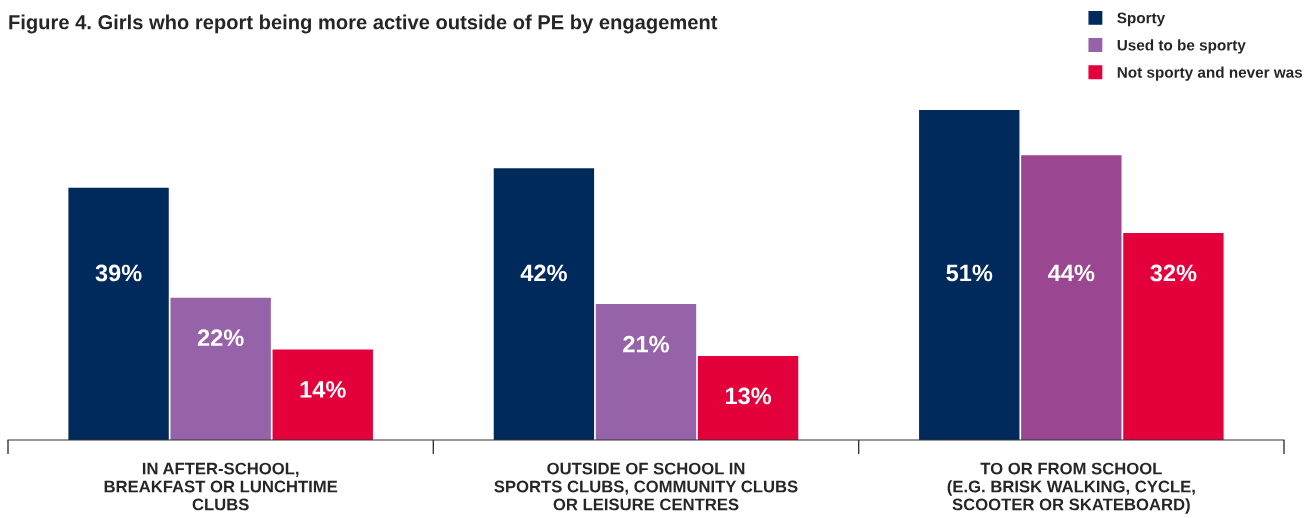 The image size is (1306, 518). Describe the element at coordinates (1071, 273) in the screenshot. I see `data-label: 44%` at that location.